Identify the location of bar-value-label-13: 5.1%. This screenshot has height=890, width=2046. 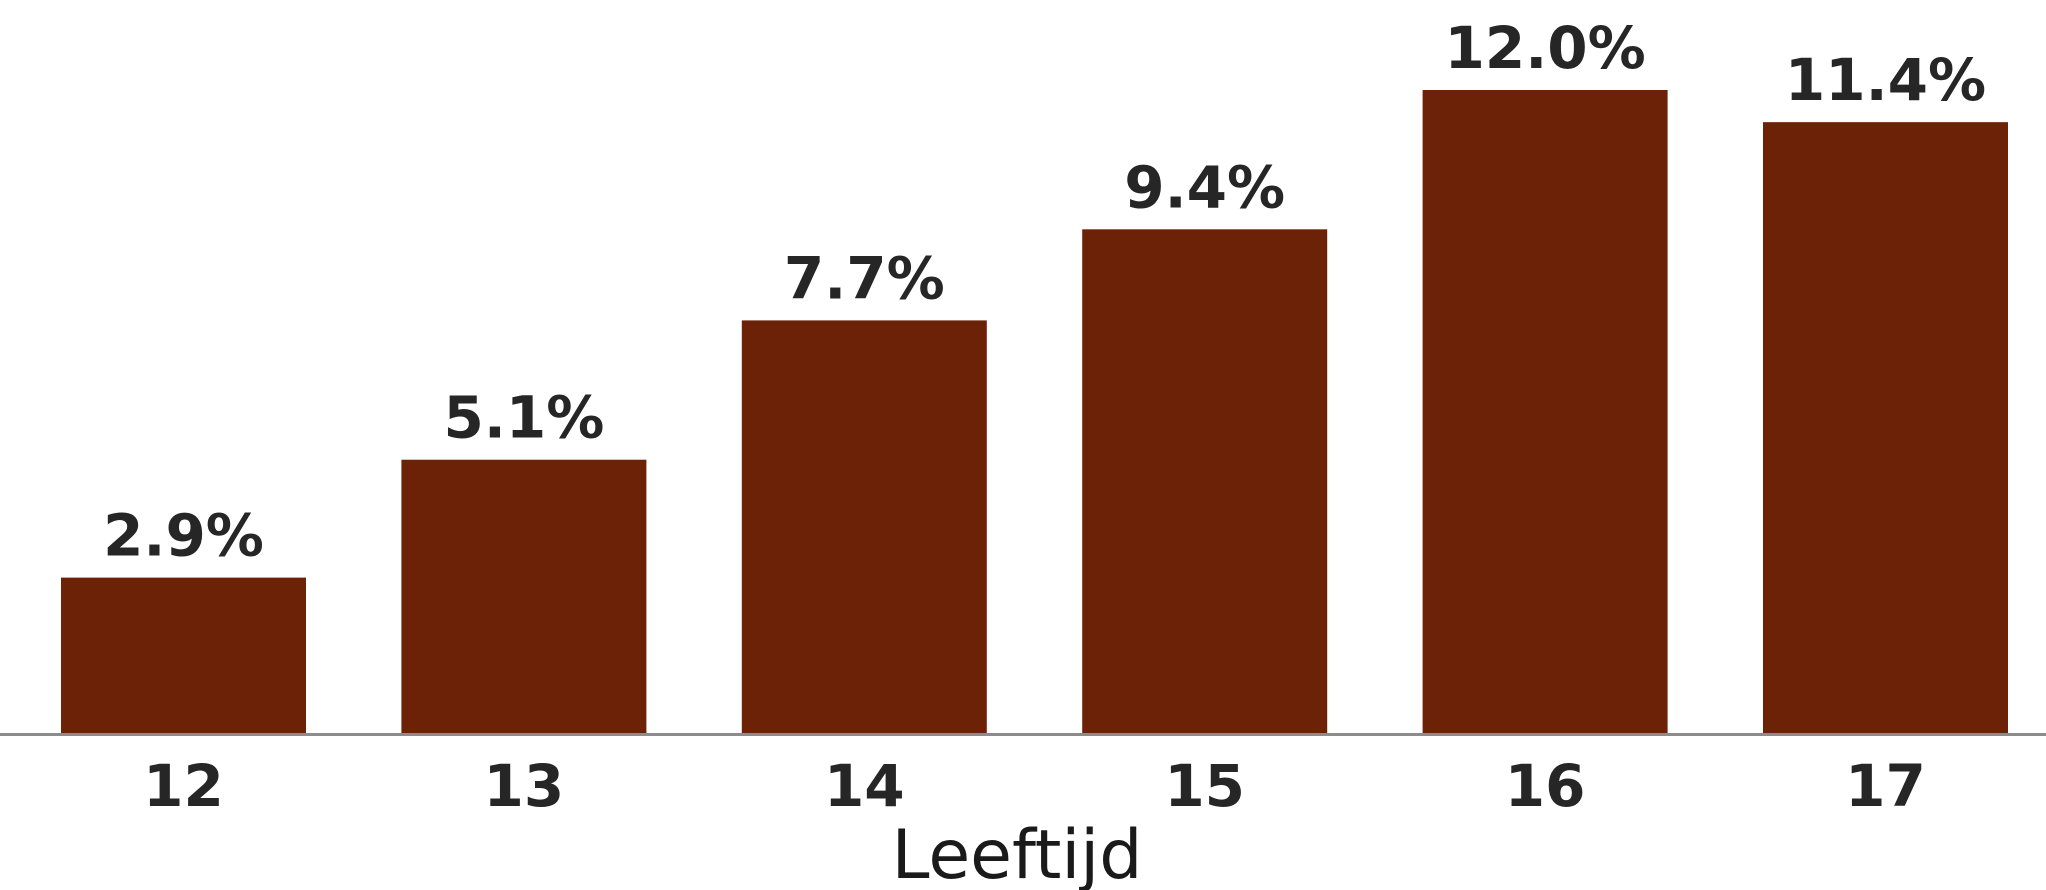
(523, 418).